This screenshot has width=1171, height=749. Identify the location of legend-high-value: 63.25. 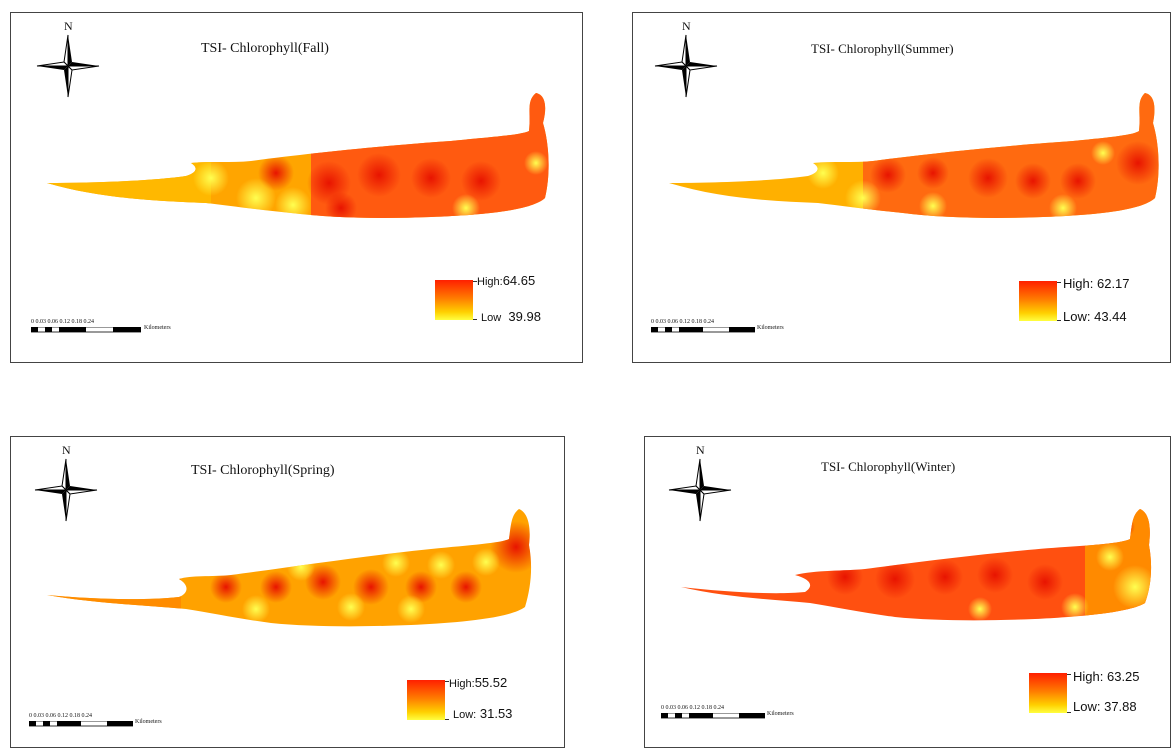
(1123, 676).